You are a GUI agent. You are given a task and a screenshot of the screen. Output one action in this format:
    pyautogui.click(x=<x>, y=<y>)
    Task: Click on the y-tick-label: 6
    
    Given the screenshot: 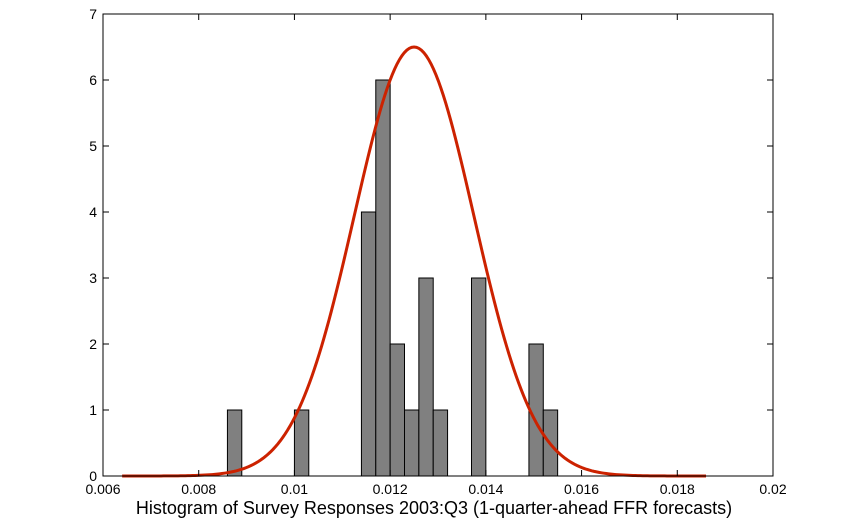 What is the action you would take?
    pyautogui.click(x=93, y=80)
    